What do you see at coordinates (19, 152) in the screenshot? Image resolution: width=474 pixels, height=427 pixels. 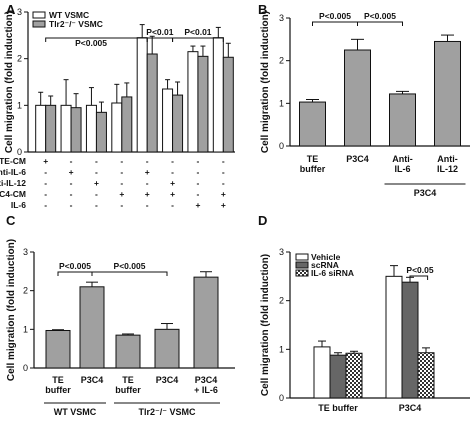 I see `panel-a-ytick-label: 0` at bounding box center [19, 152].